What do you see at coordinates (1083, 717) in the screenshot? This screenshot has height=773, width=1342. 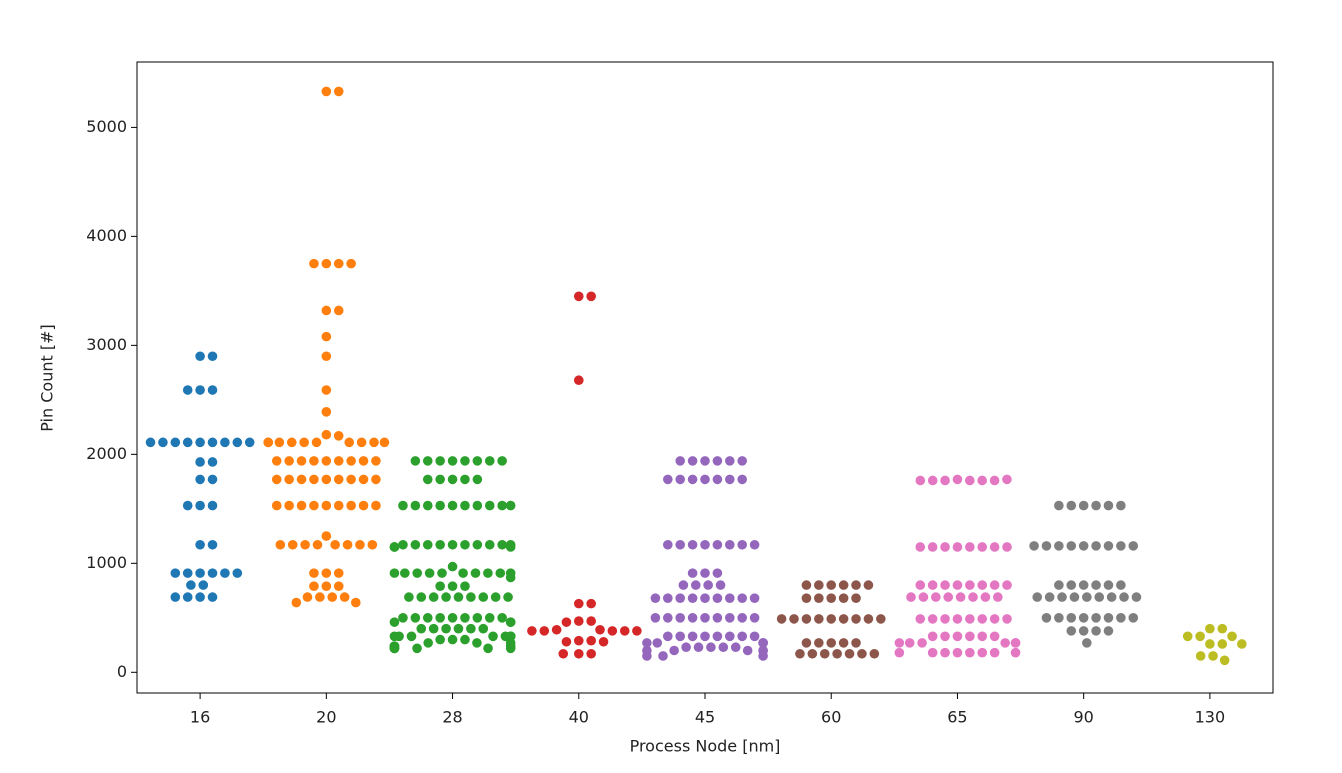 I see `x-tick-label: 90` at bounding box center [1083, 717].